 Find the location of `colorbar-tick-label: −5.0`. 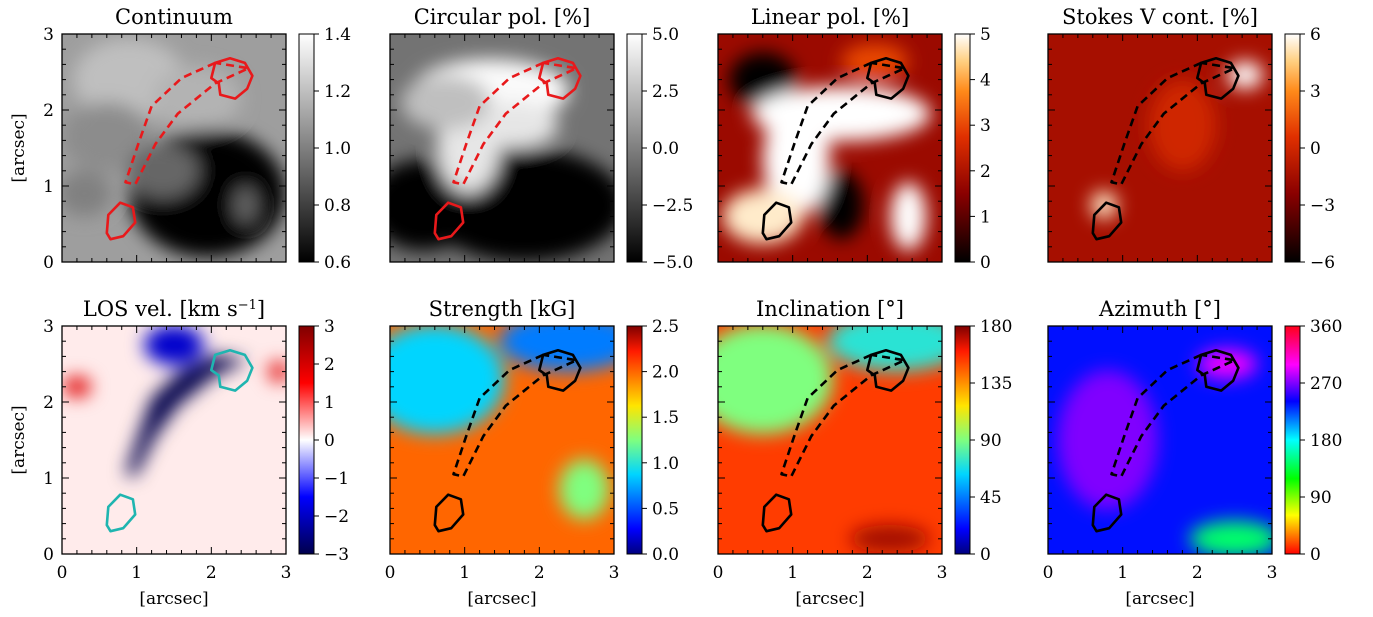

colorbar-tick-label: −5.0 is located at coordinates (672, 263).